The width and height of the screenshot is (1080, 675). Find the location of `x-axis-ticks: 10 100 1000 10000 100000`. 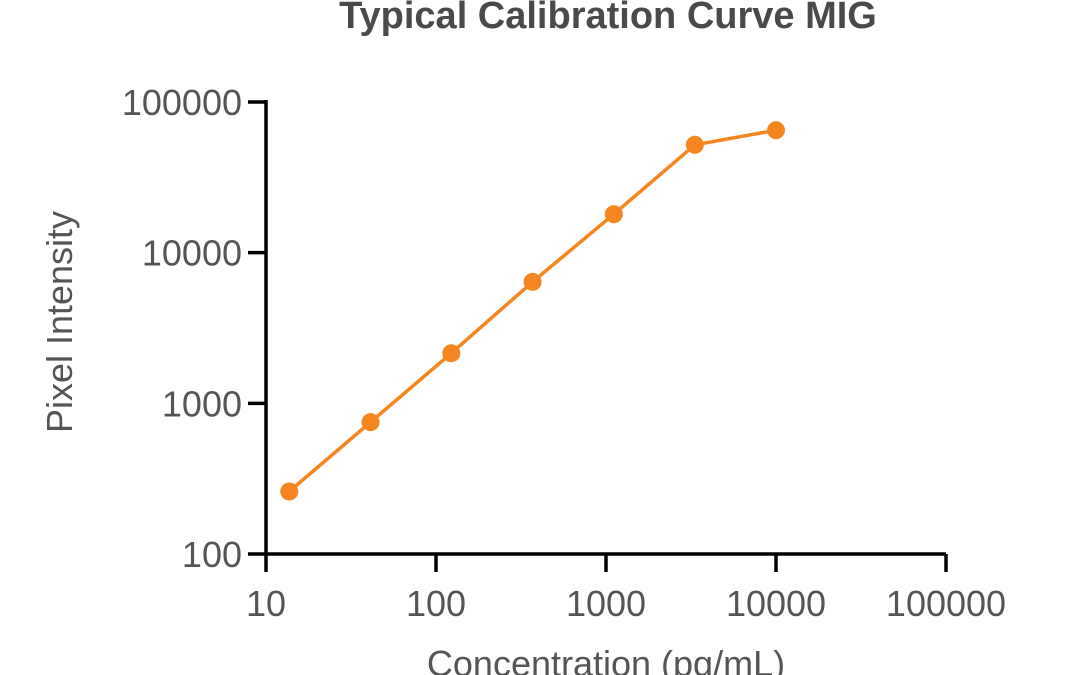

x-axis-ticks: 10 100 1000 10000 100000 is located at coordinates (626, 589).